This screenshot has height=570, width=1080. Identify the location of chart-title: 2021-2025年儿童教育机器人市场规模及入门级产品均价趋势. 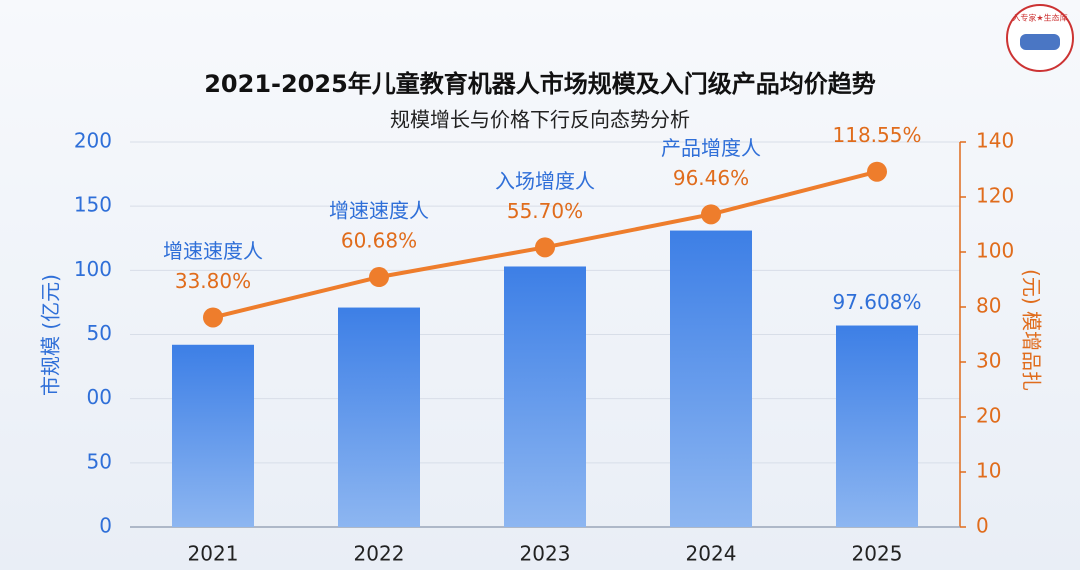
(540, 84).